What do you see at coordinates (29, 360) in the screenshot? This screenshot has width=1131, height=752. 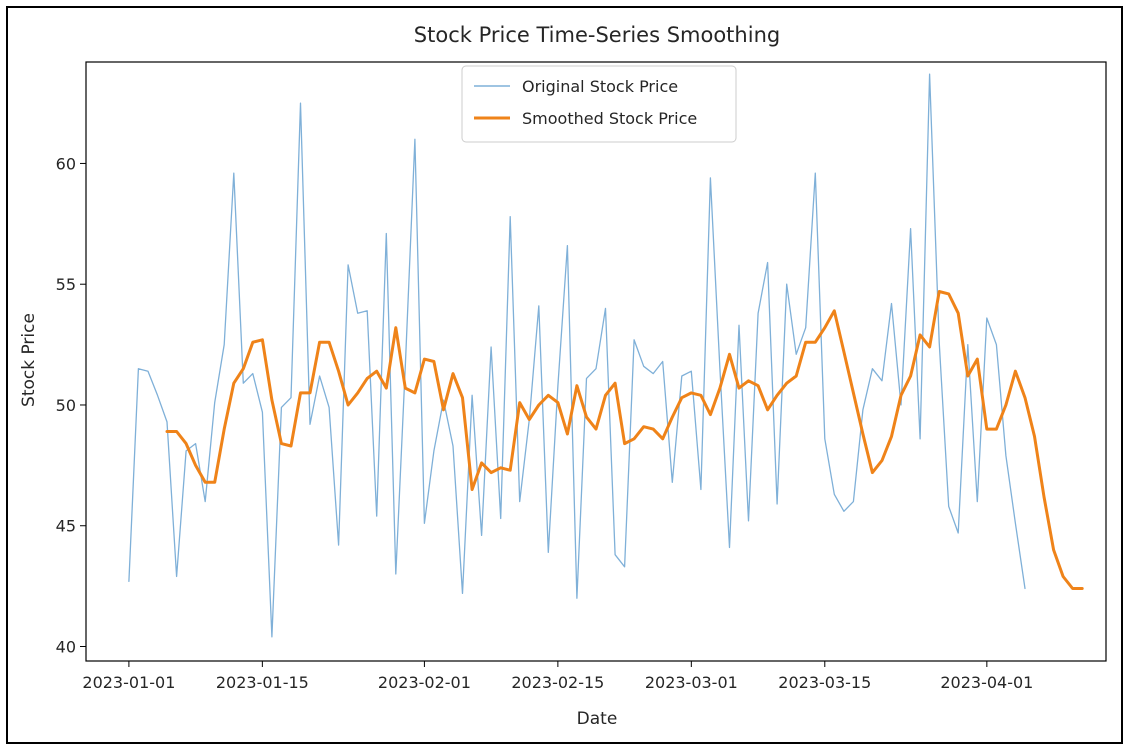 I see `y-axis-label: Stock Price` at bounding box center [29, 360].